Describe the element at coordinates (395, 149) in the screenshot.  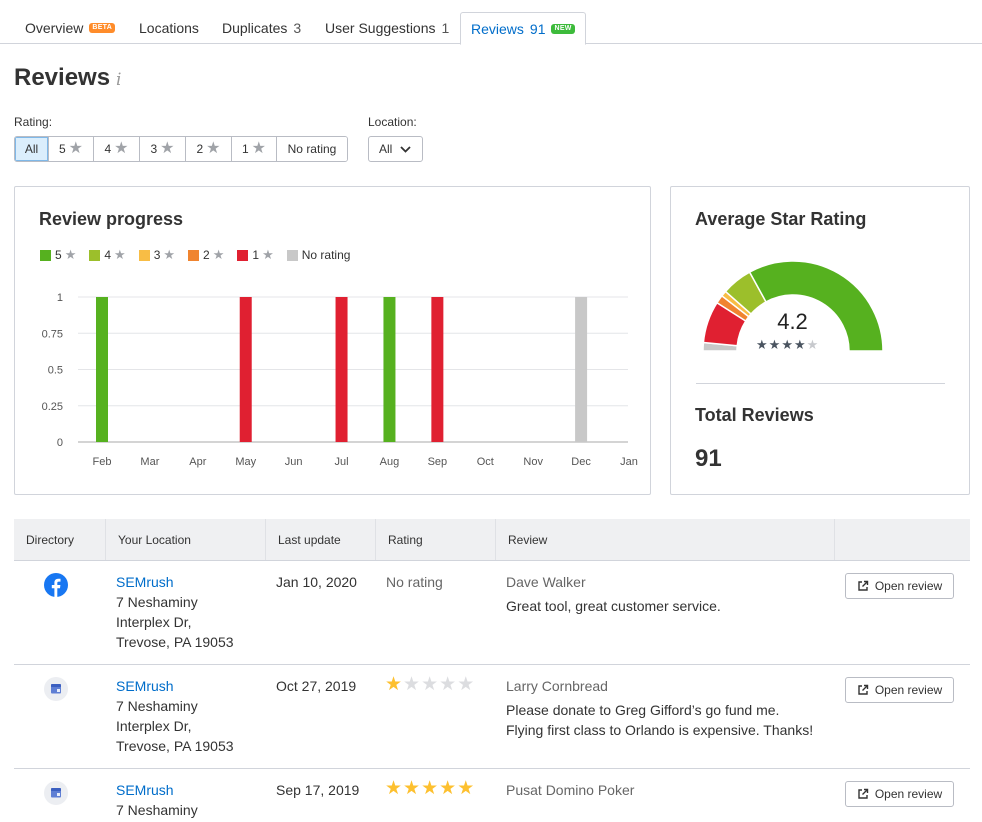
I see `location-select: All` at that location.